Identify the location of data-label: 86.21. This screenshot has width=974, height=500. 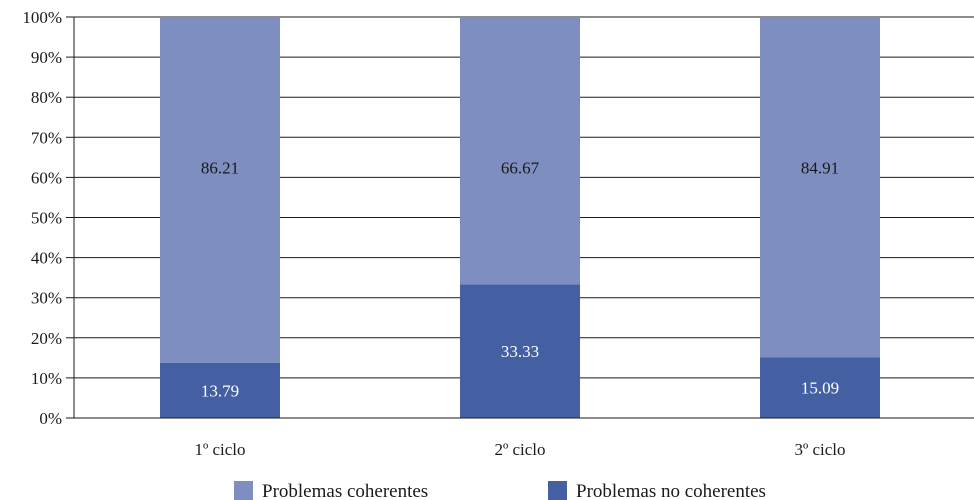
(220, 167).